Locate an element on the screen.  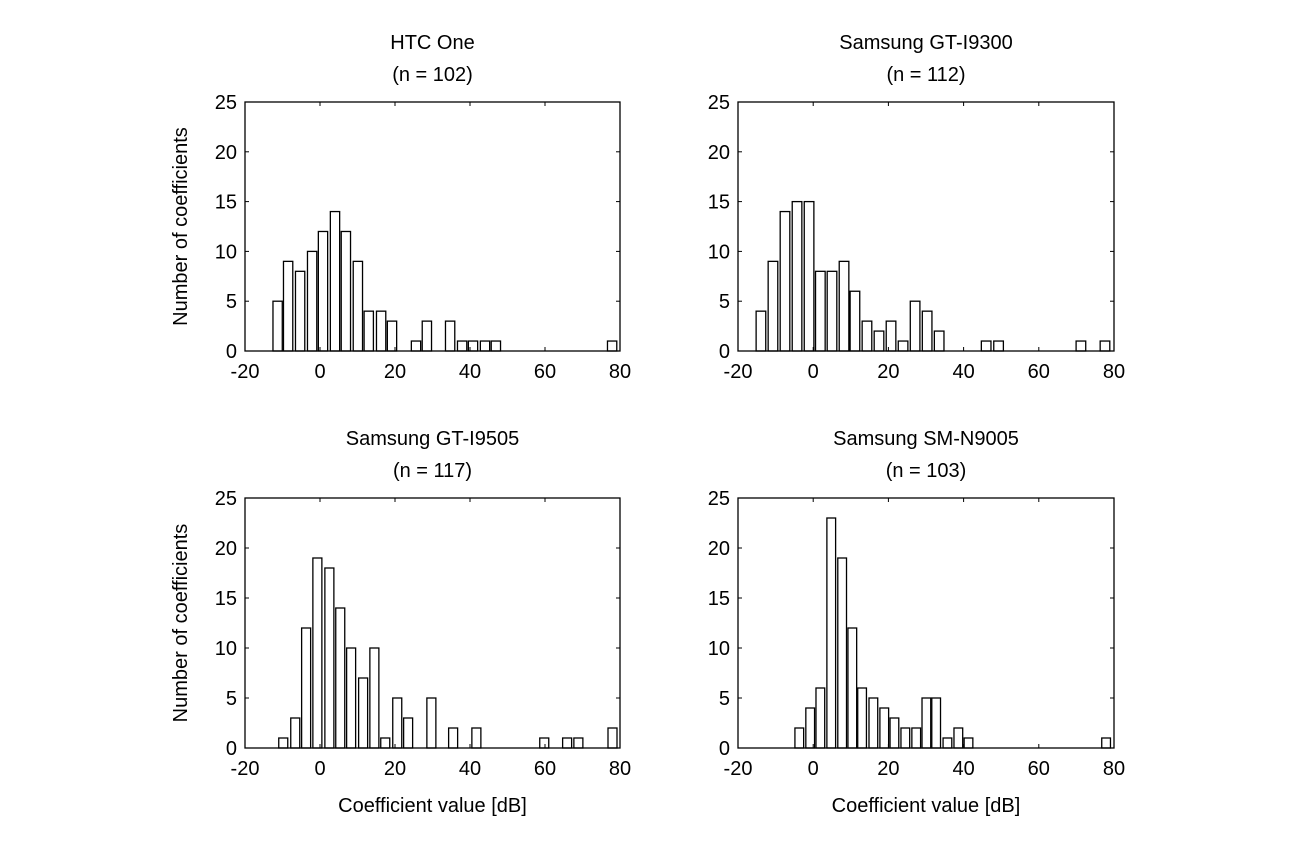
subplot-title: HTC One is located at coordinates (432, 43).